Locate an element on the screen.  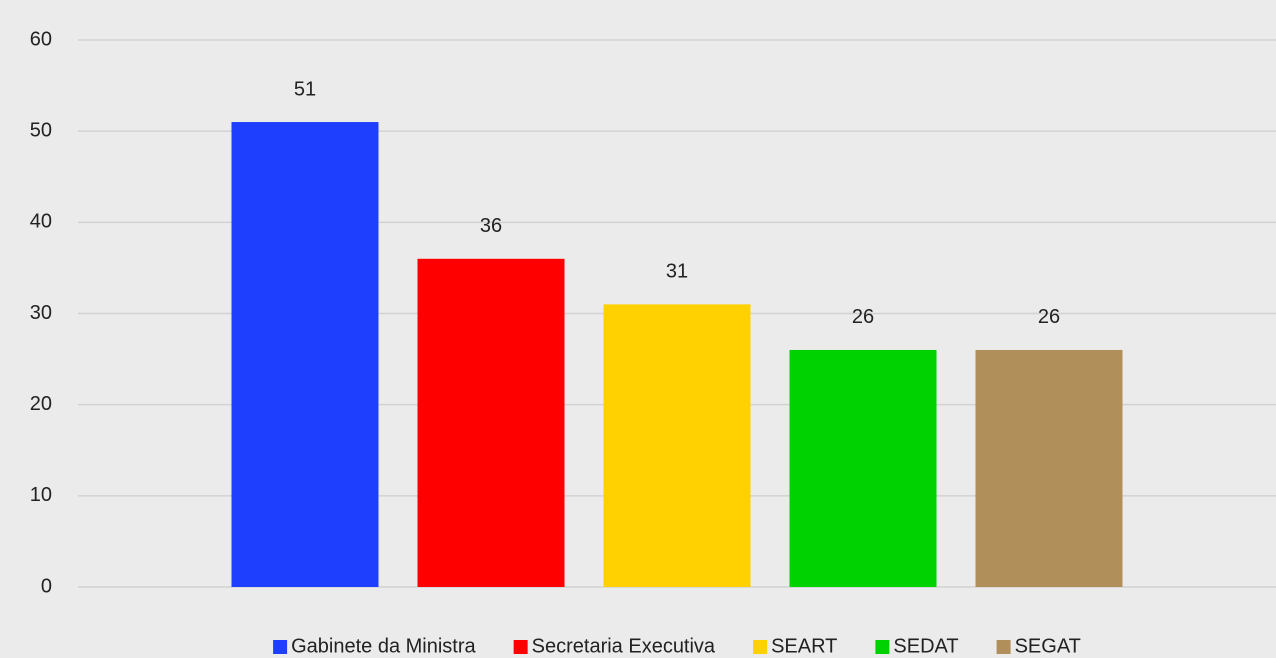
y-tick-label: 0 is located at coordinates (46, 586).